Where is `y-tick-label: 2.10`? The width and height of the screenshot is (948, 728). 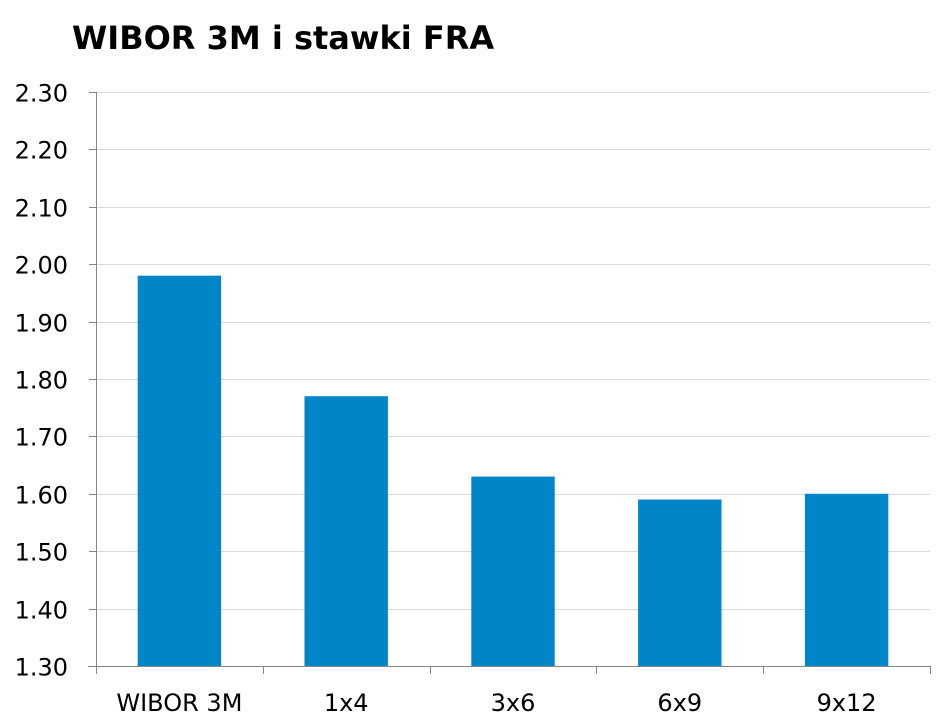 y-tick-label: 2.10 is located at coordinates (41, 209).